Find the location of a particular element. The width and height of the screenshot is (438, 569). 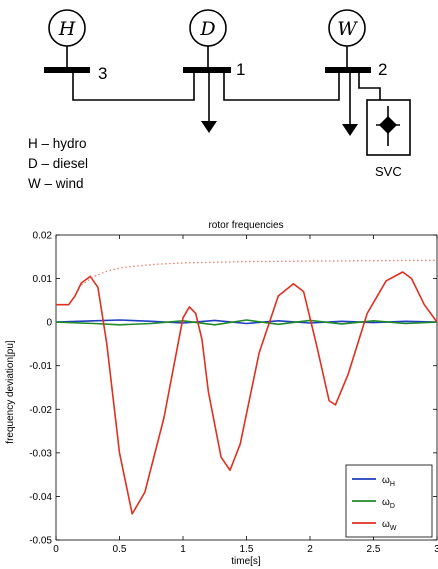

y-tick-label: -0.04 is located at coordinates (40, 497).